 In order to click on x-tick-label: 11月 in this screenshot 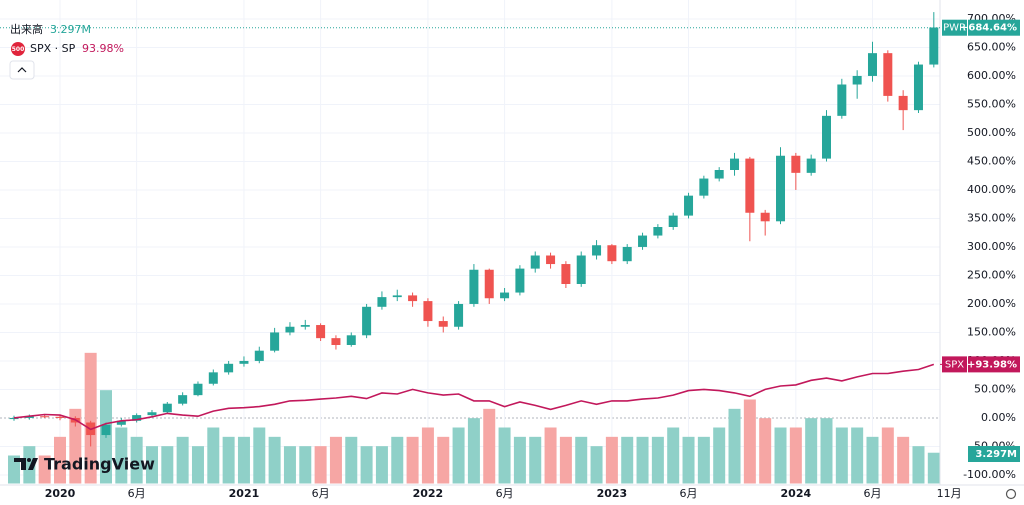, I will do `click(949, 493)`.